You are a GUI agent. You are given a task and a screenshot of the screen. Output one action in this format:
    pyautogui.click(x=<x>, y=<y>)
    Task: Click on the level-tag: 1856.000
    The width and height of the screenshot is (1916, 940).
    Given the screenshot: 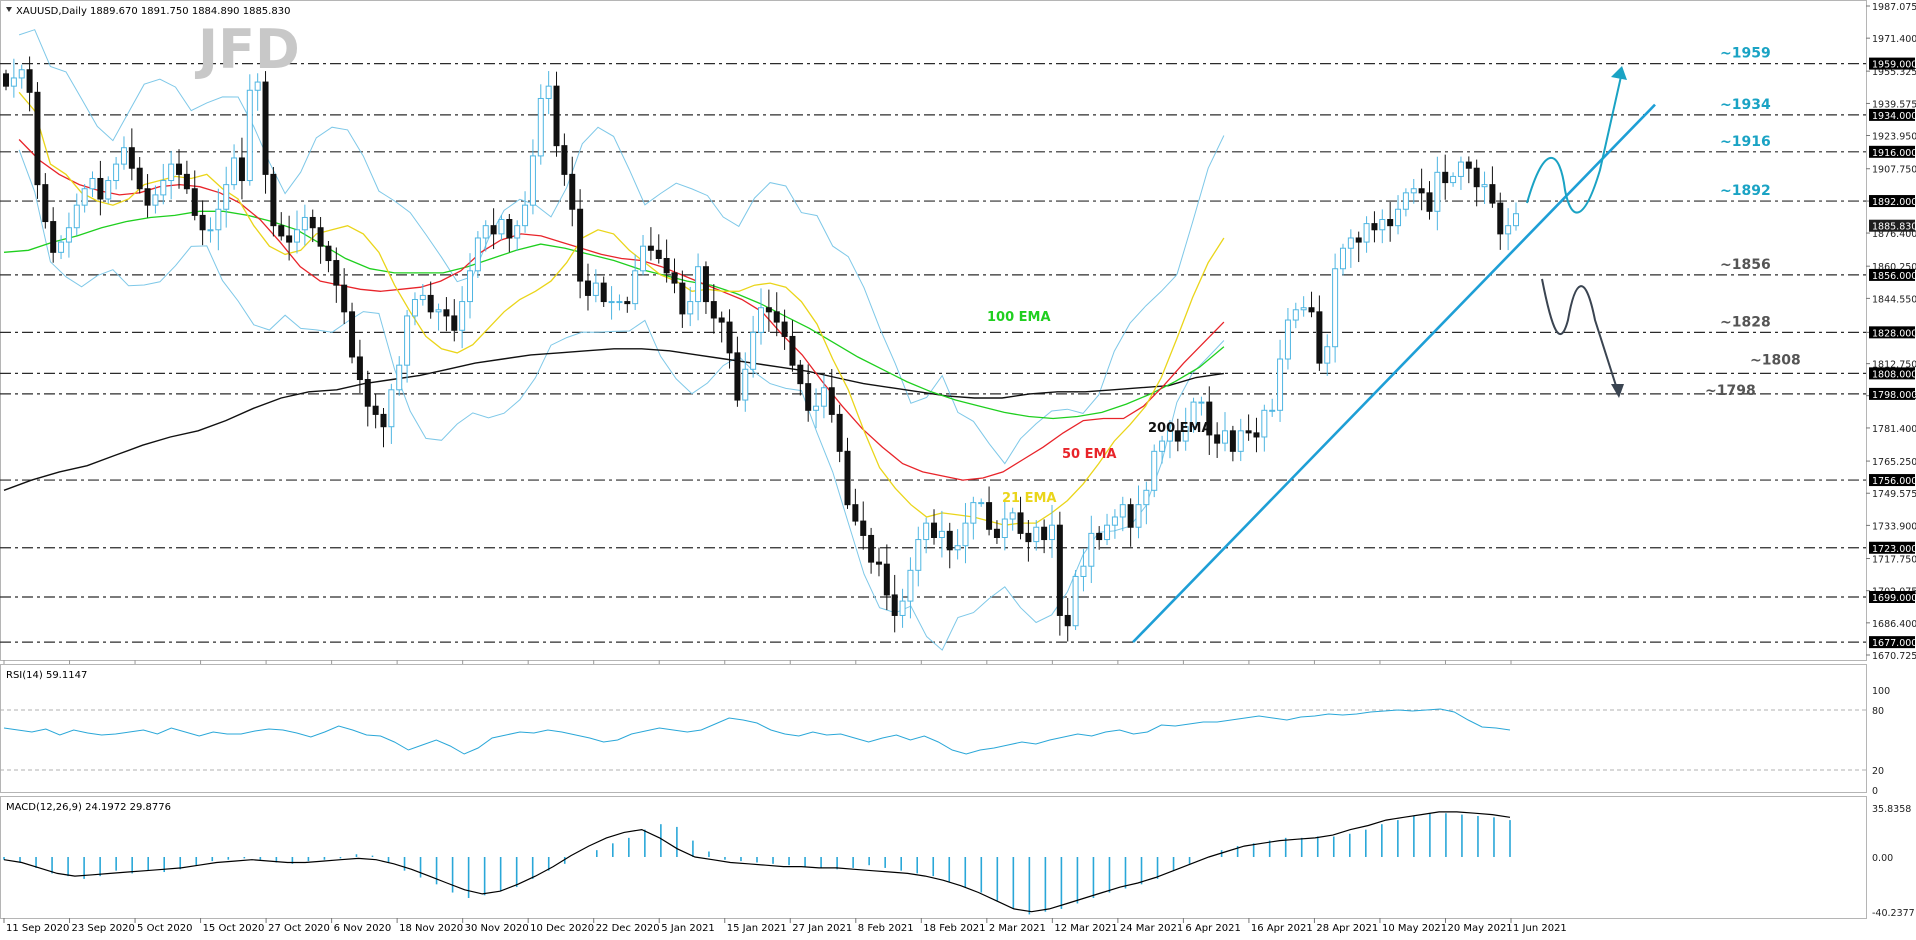 What is the action you would take?
    pyautogui.click(x=1894, y=276)
    